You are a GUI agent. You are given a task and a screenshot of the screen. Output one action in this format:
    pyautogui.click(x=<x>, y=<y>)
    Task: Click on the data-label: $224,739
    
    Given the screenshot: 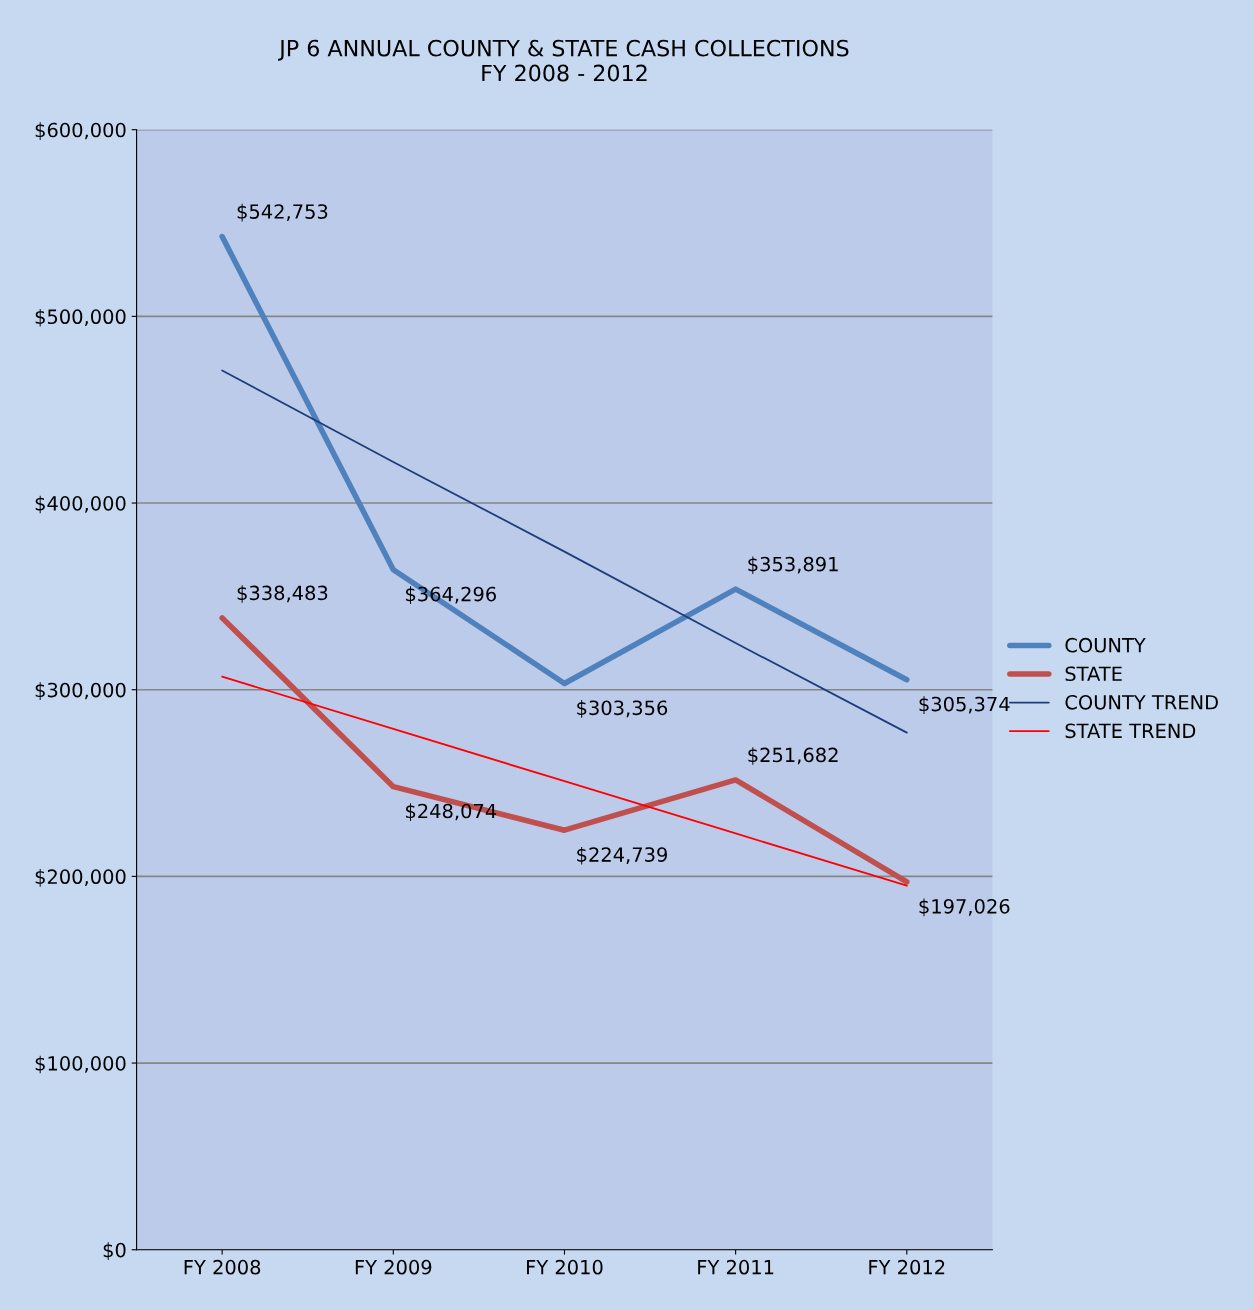 What is the action you would take?
    pyautogui.click(x=622, y=855)
    